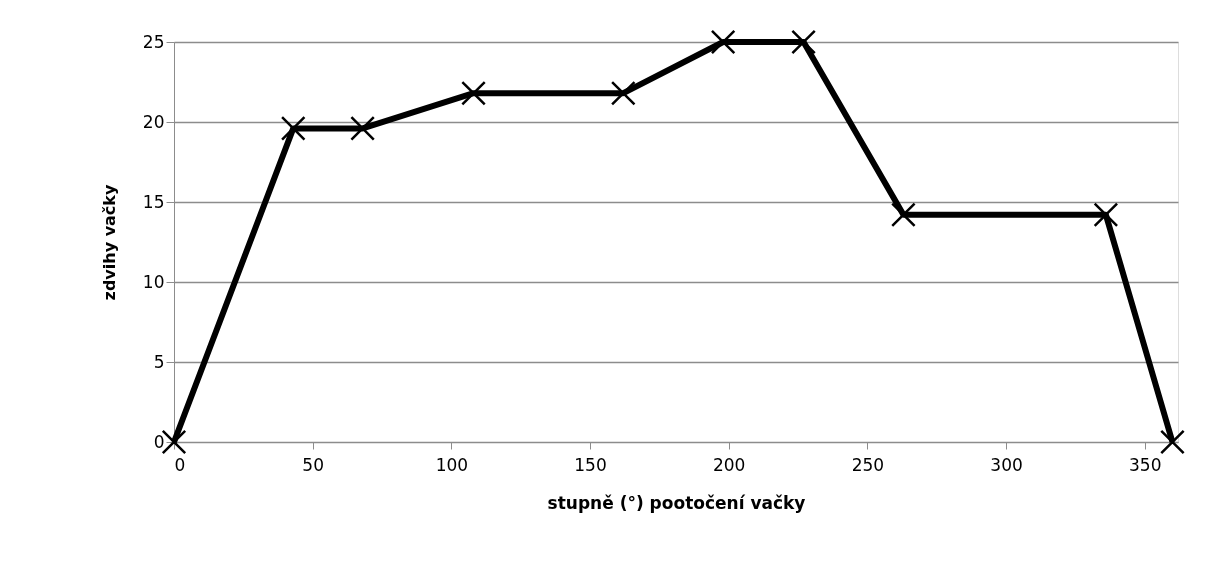 Image resolution: width=1223 pixels, height=586 pixels. I want to click on y-tick-label: 25, so click(153, 41).